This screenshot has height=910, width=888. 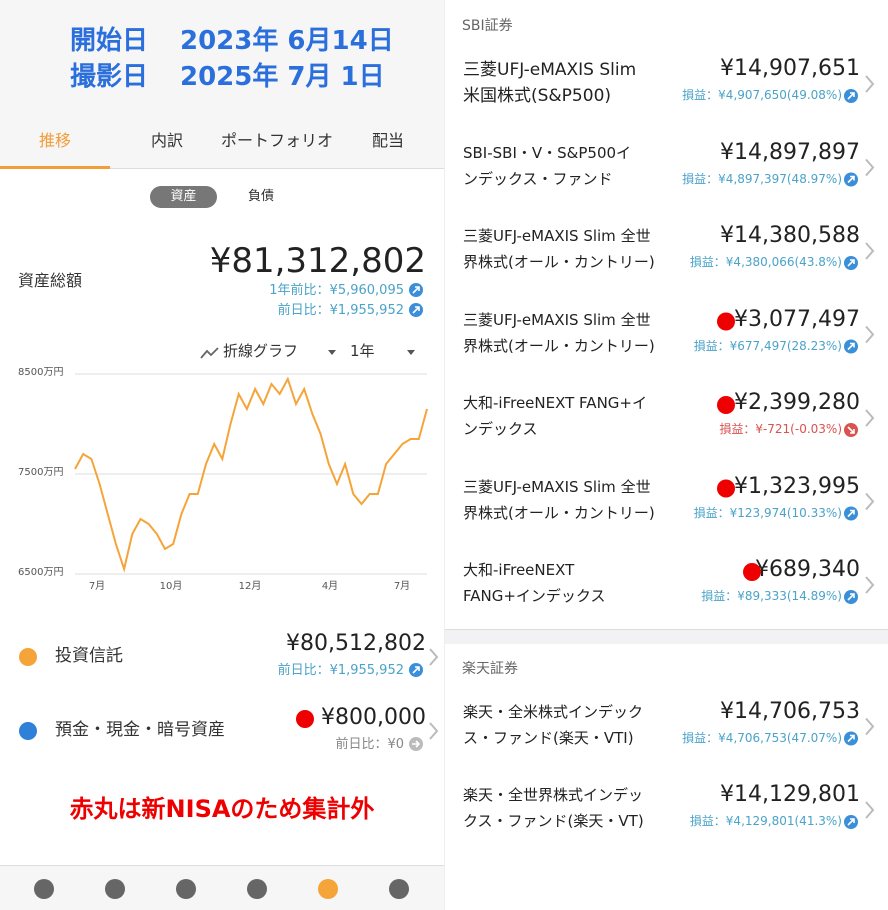 What do you see at coordinates (209, 353) in the screenshot?
I see `chart-type-icon` at bounding box center [209, 353].